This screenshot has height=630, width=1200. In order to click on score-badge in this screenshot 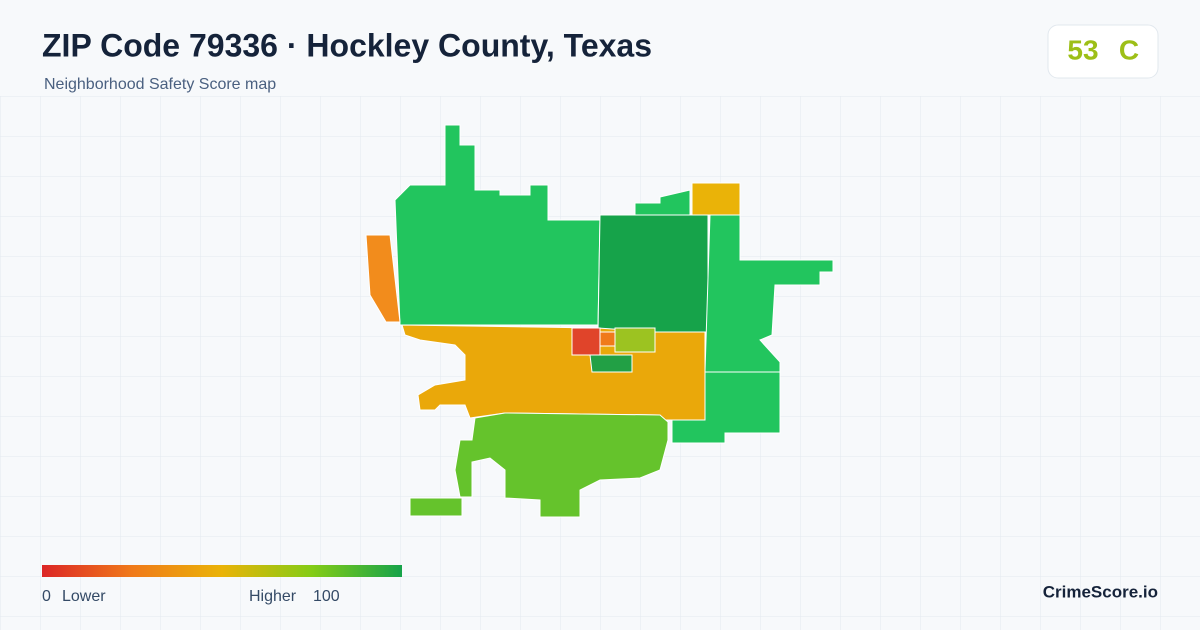, I will do `click(1103, 51)`.